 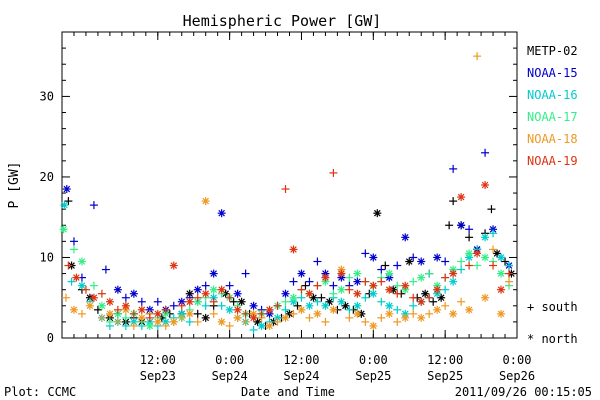 I want to click on y-tick-label: 10, so click(x=47, y=257).